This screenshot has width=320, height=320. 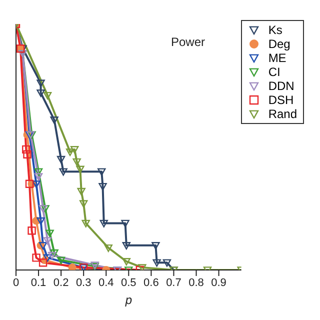 What do you see at coordinates (84, 282) in the screenshot?
I see `x-tick-label: 0.3` at bounding box center [84, 282].